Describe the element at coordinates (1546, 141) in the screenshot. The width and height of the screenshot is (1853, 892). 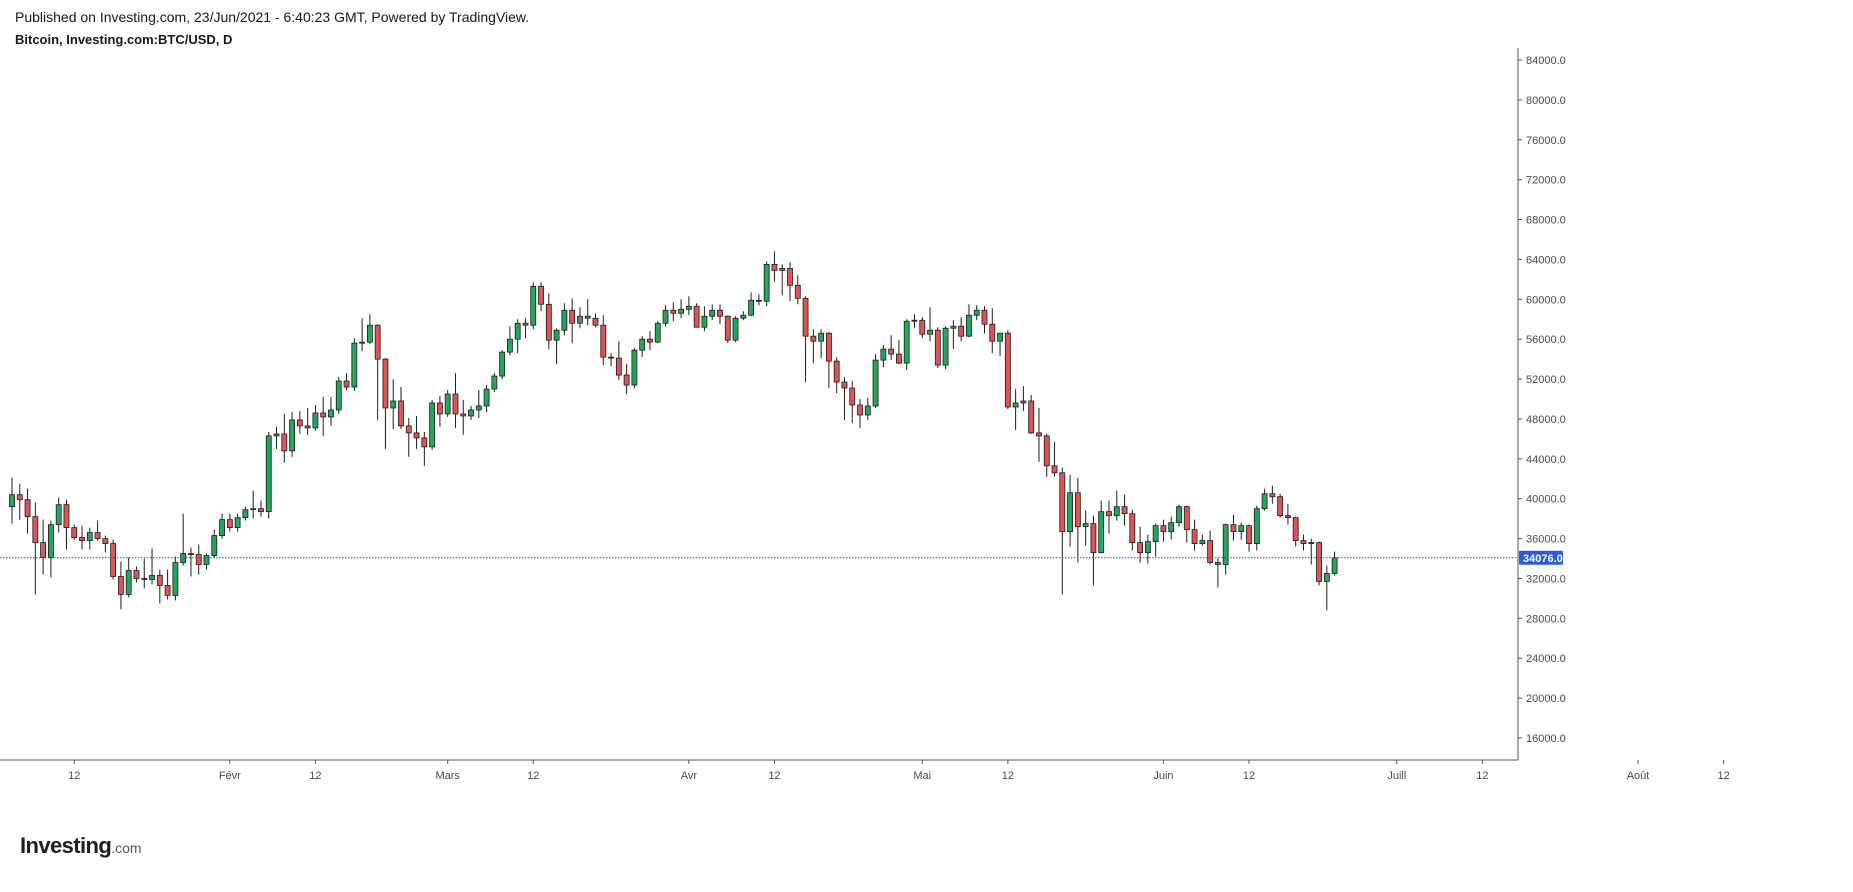
I see `price-tick-label: 76000.0` at that location.